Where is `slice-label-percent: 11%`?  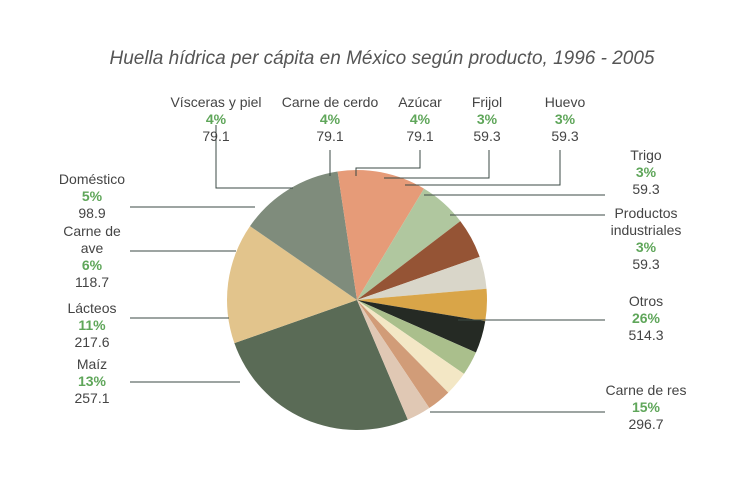
slice-label-percent: 11% is located at coordinates (92, 325).